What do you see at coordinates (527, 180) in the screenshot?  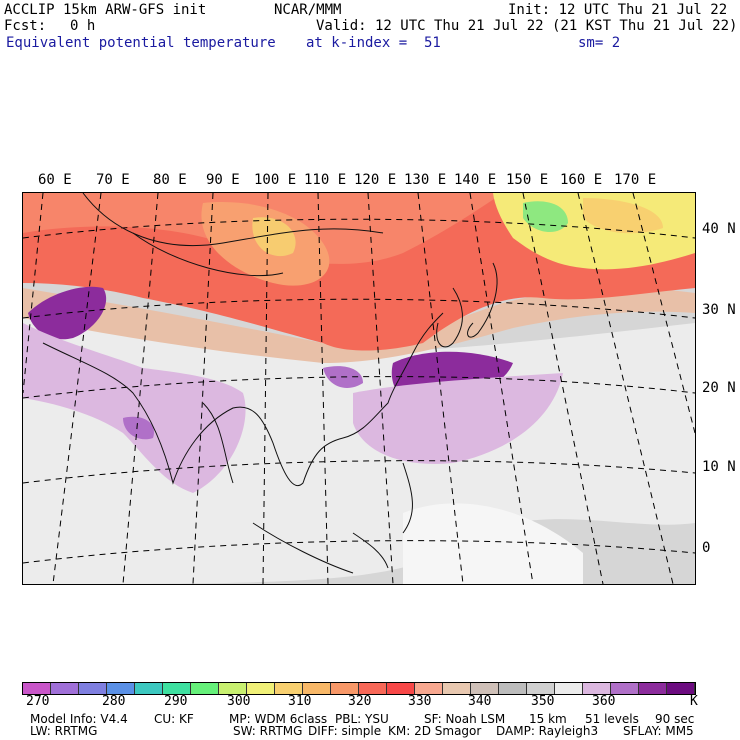 I see `lon-label: 150 E` at bounding box center [527, 180].